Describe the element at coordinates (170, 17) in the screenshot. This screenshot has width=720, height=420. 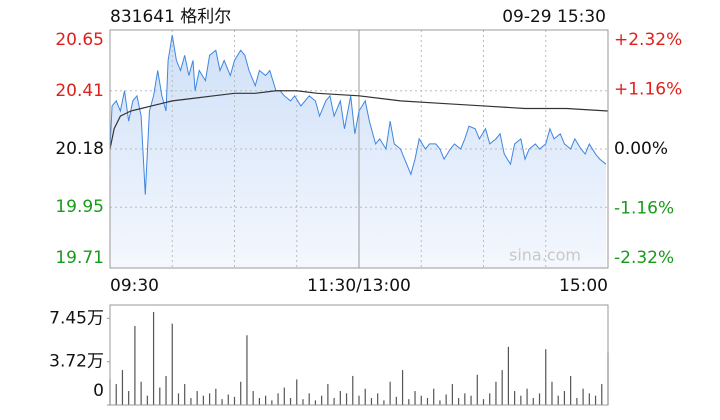
I see `chart-title: 831641 格利尔` at that location.